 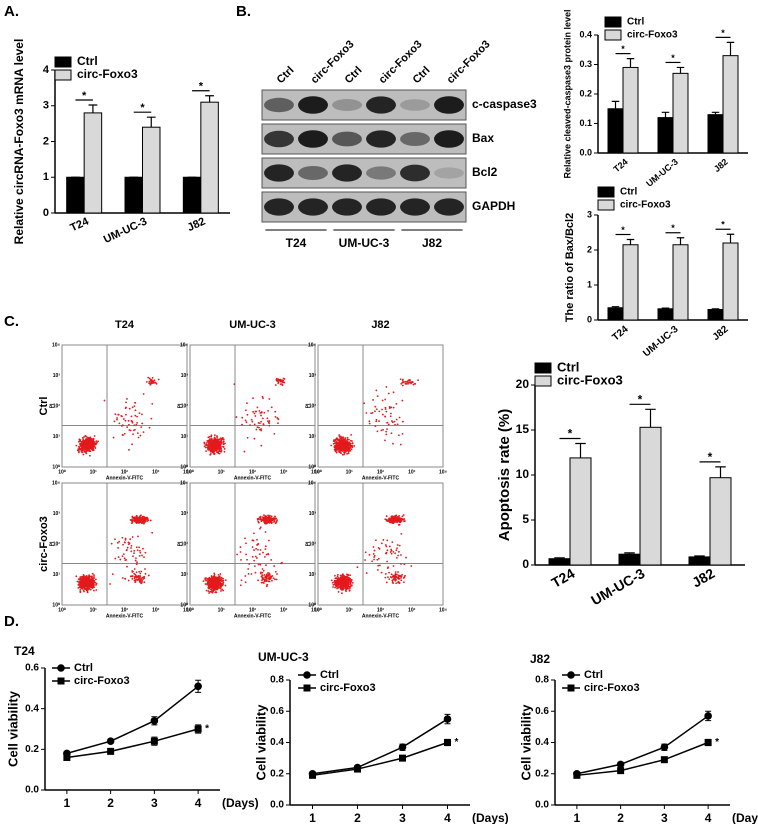 I want to click on flow-y-label: PI, so click(x=308, y=543).